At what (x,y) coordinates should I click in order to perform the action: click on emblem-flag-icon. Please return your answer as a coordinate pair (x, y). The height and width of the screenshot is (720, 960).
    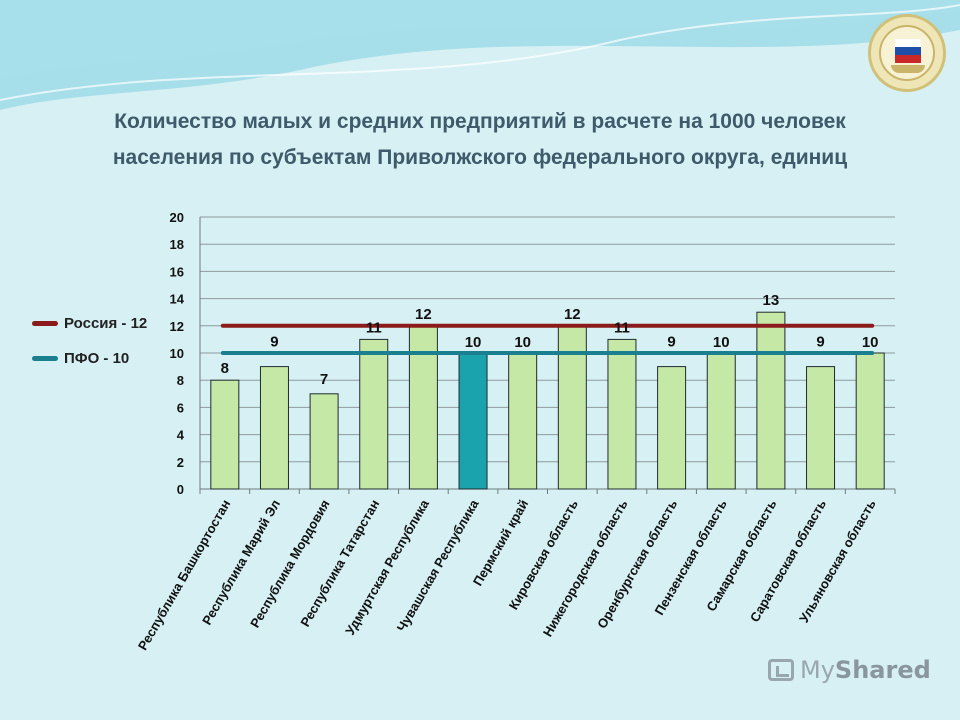
    Looking at the image, I should click on (907, 53).